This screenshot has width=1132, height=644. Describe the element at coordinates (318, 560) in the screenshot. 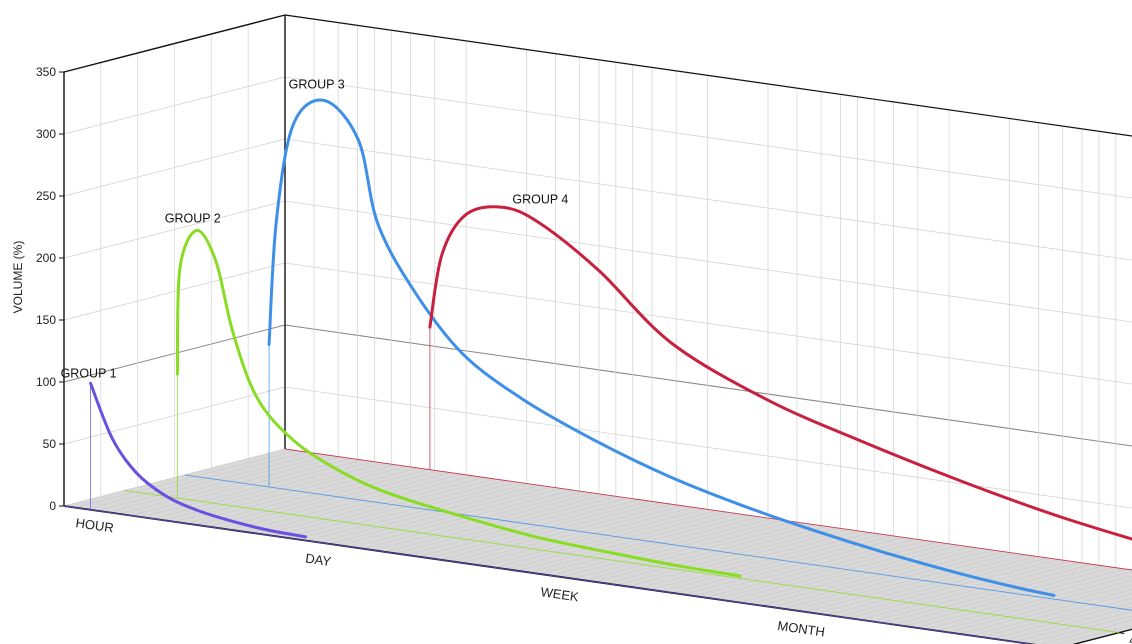

I see `x-category-label: DAY` at that location.